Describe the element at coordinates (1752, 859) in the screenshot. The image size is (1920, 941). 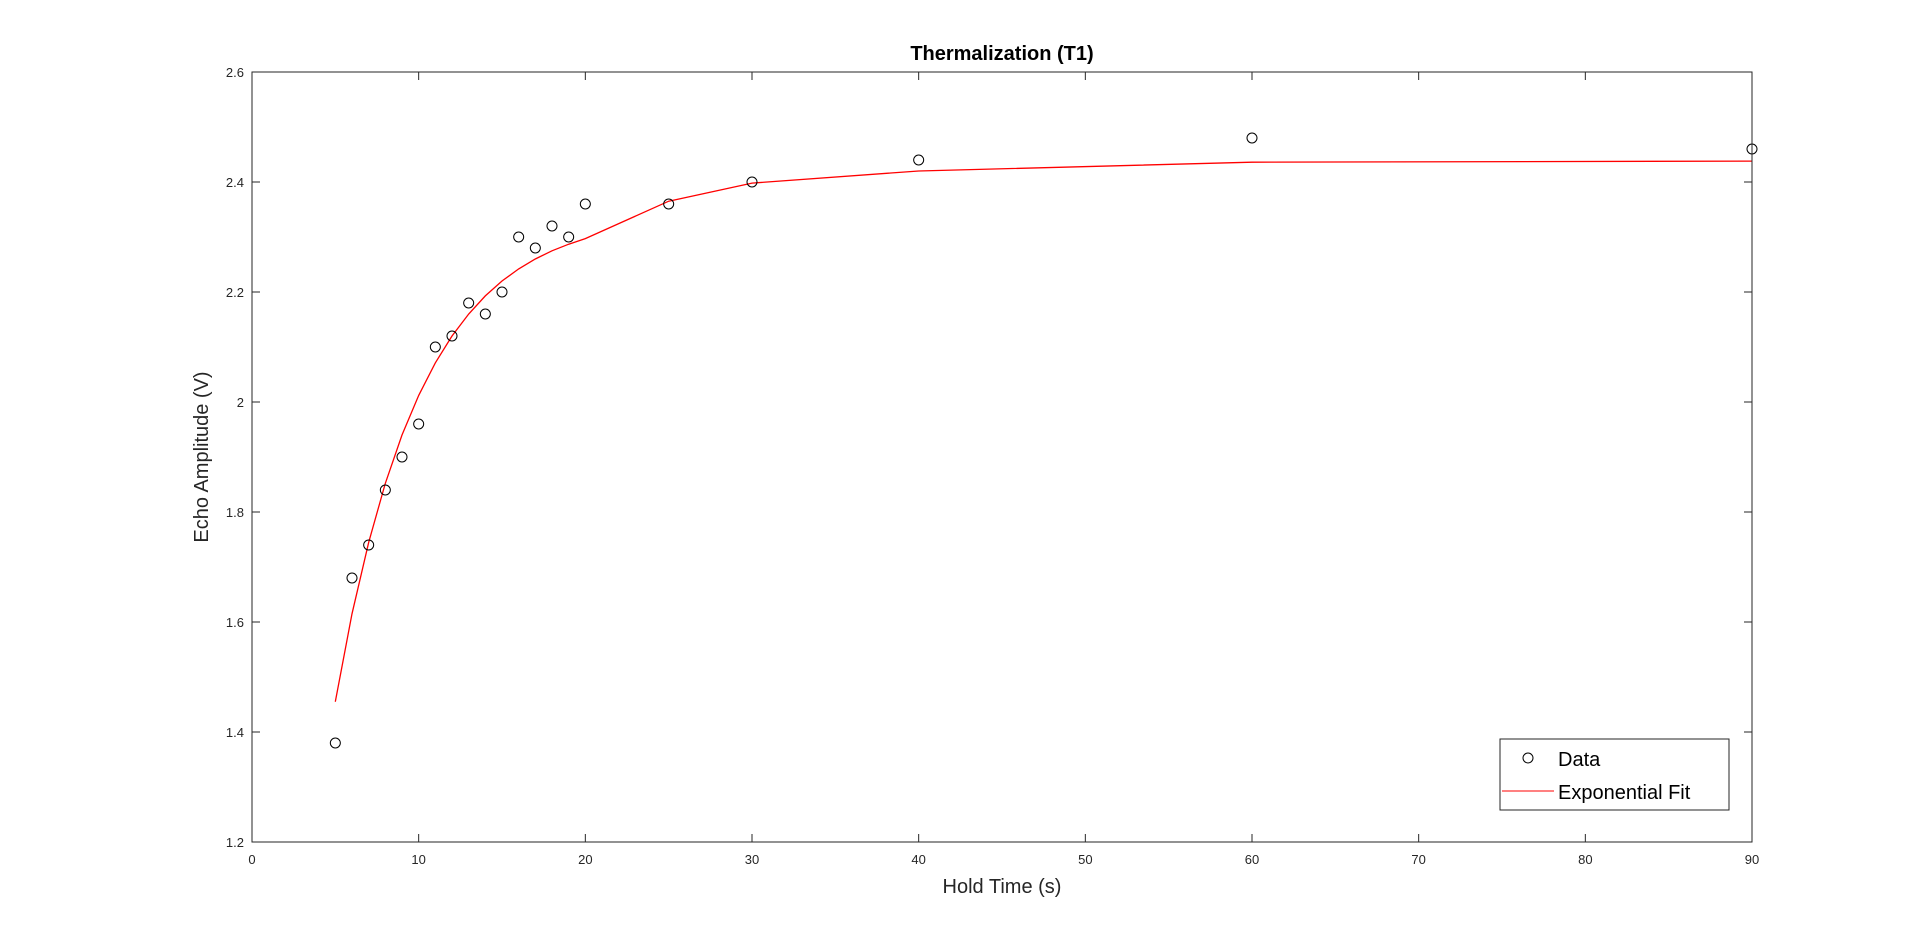
I see `x-tick-label: 90` at that location.